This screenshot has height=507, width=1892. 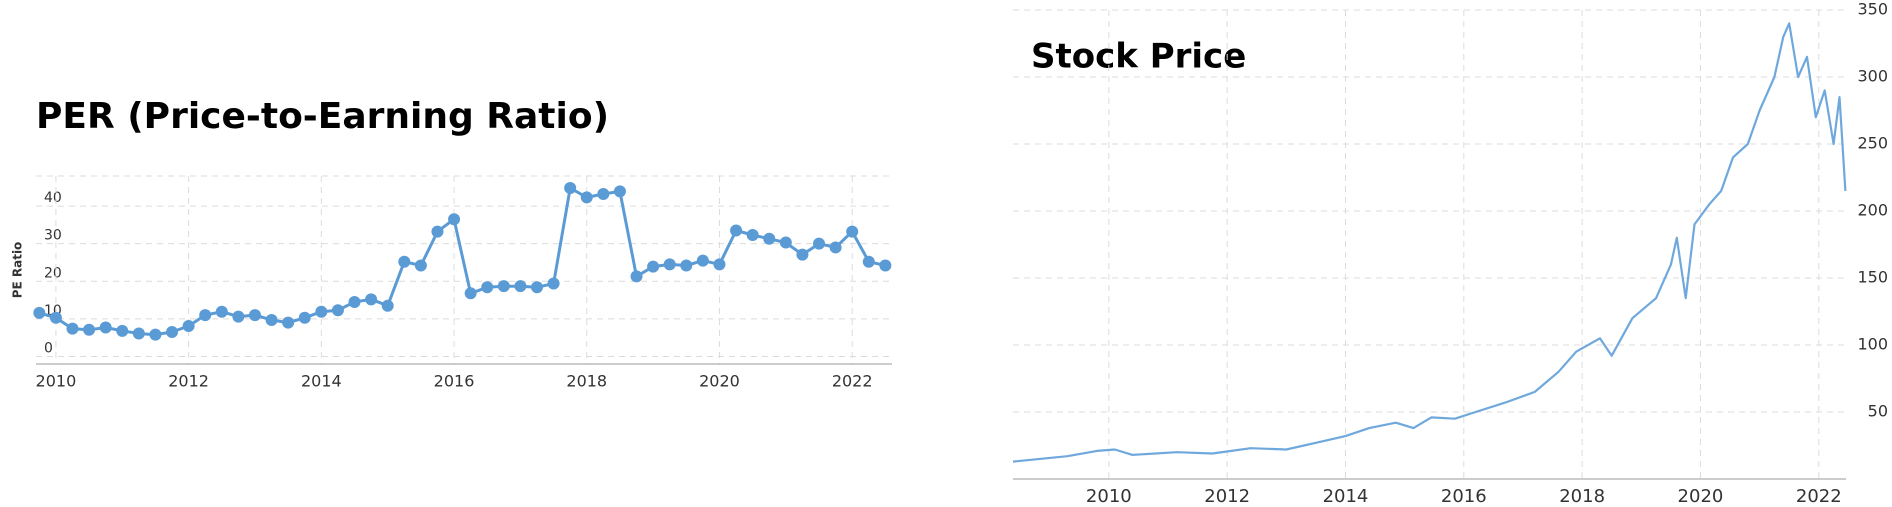 I want to click on y-tick-label: 30, so click(x=53, y=236).